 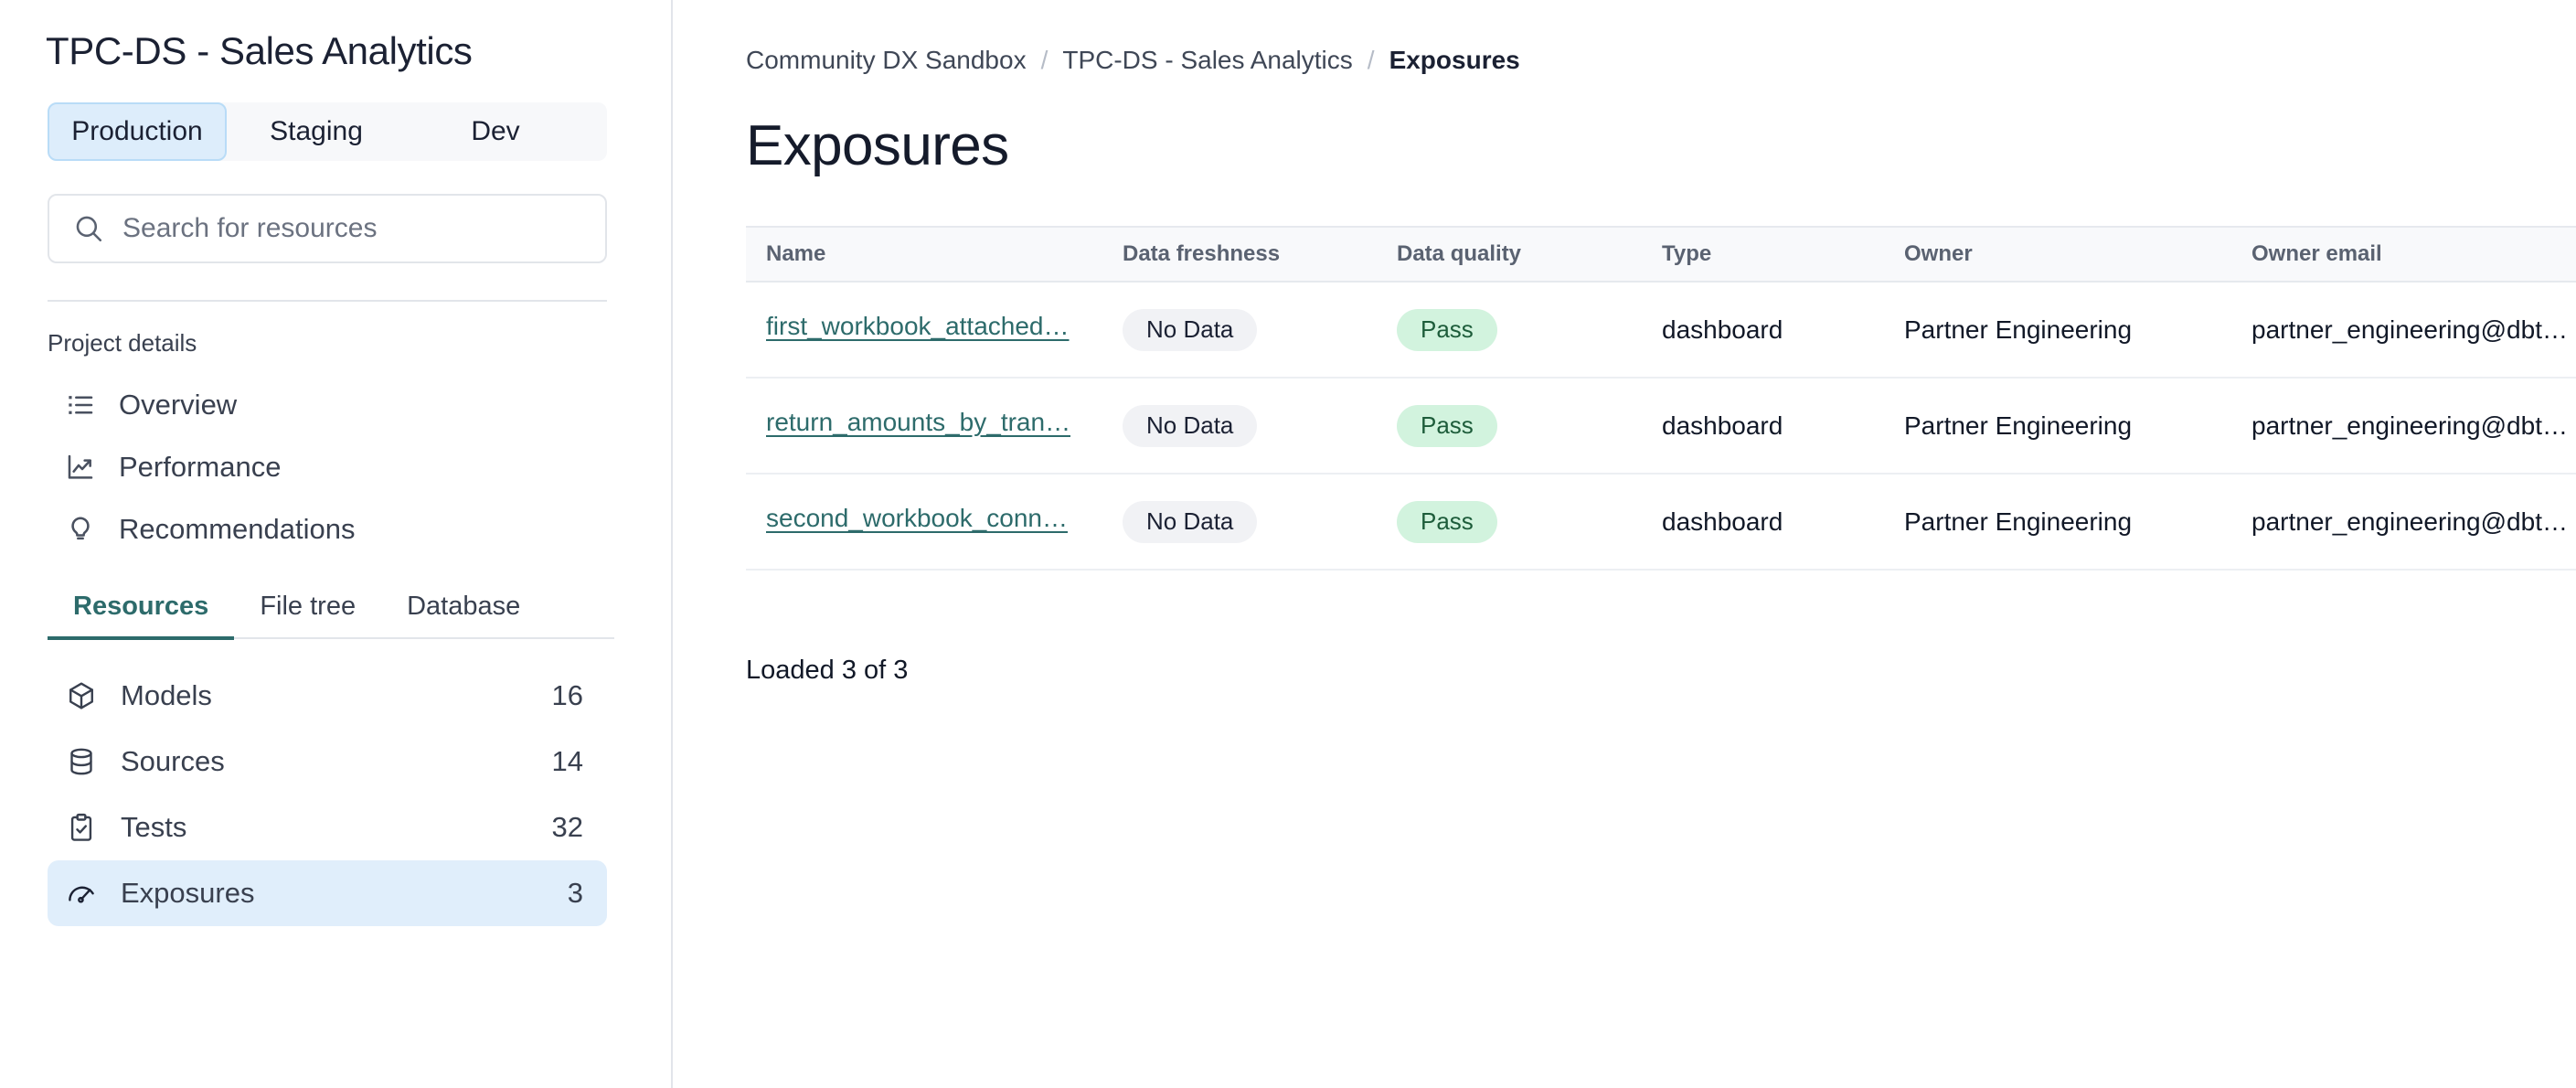 I want to click on resource-item-count: 16, so click(x=567, y=695).